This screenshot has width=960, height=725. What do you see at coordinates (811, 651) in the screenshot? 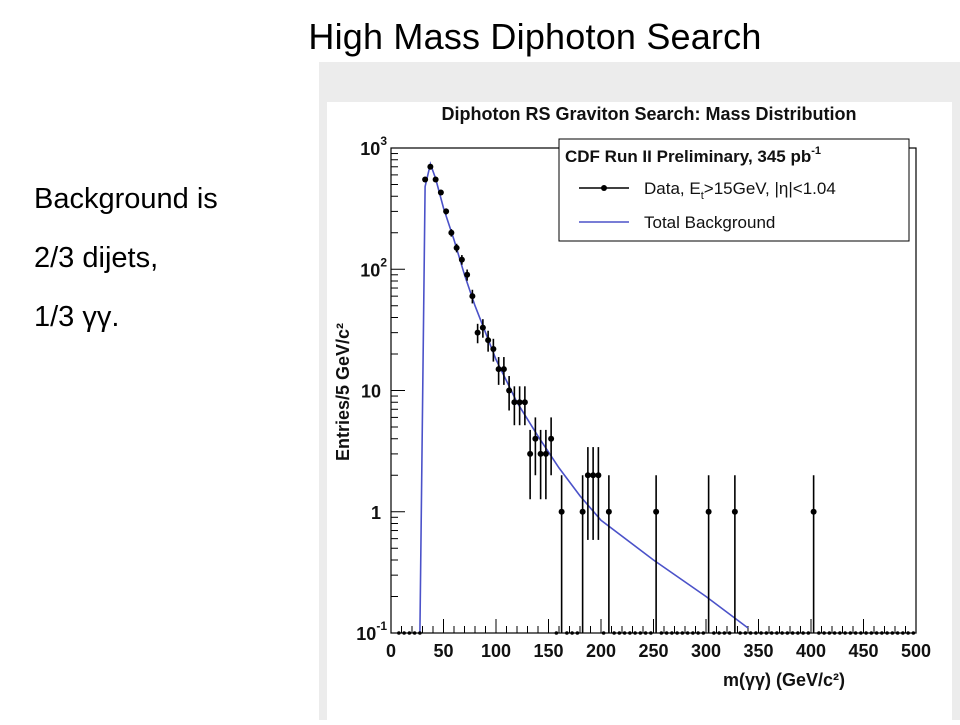
I see `x-tick-label: 400` at bounding box center [811, 651].